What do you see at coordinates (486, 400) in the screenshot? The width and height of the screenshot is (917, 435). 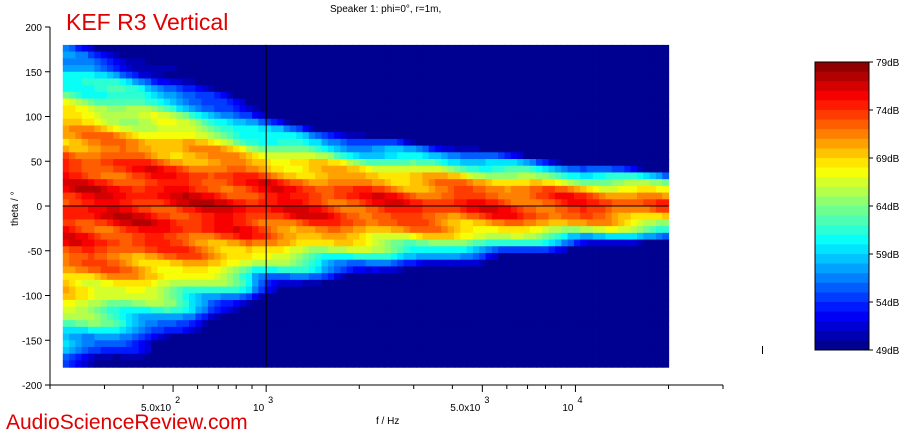 I see `x-tick-exponent: 3` at bounding box center [486, 400].